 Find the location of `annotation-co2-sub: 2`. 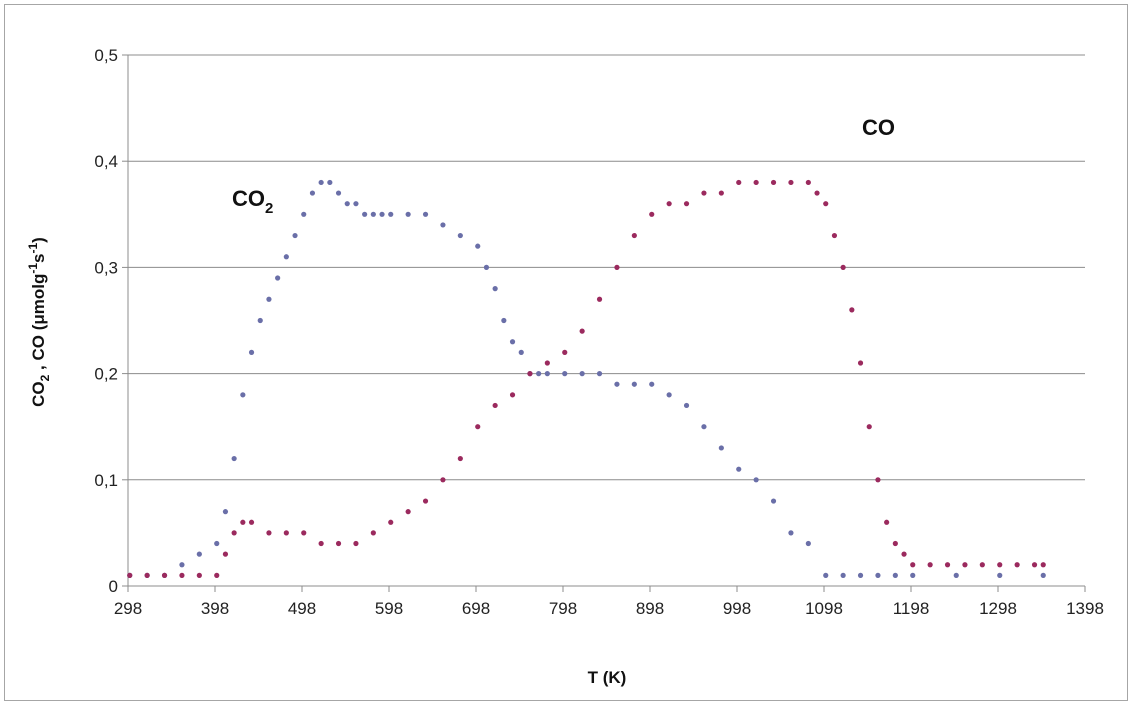

annotation-co2-sub: 2 is located at coordinates (269, 208).